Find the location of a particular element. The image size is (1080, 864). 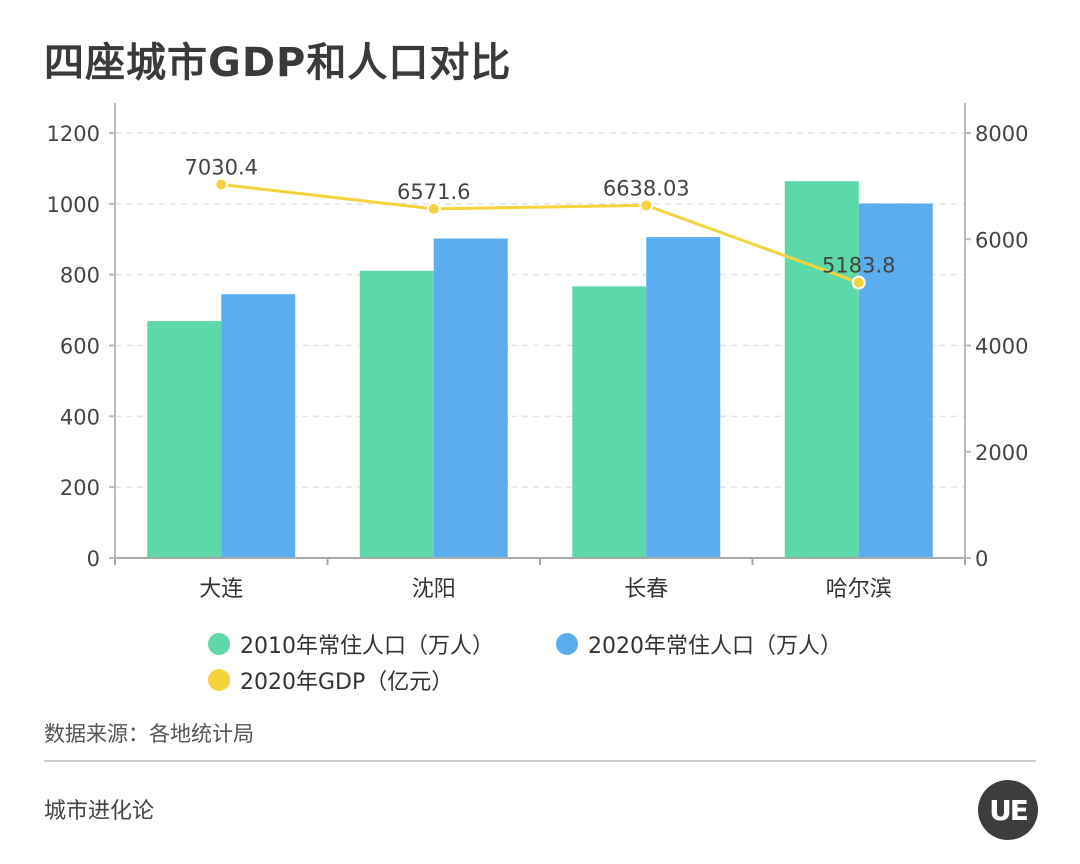

legend-item-2020: 2020年常住人口（万人） is located at coordinates (699, 644).